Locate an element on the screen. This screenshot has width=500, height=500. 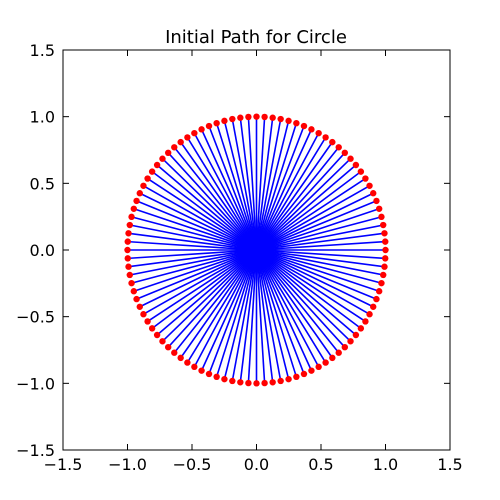
y-tick-label: 0.5 is located at coordinates (42, 183).